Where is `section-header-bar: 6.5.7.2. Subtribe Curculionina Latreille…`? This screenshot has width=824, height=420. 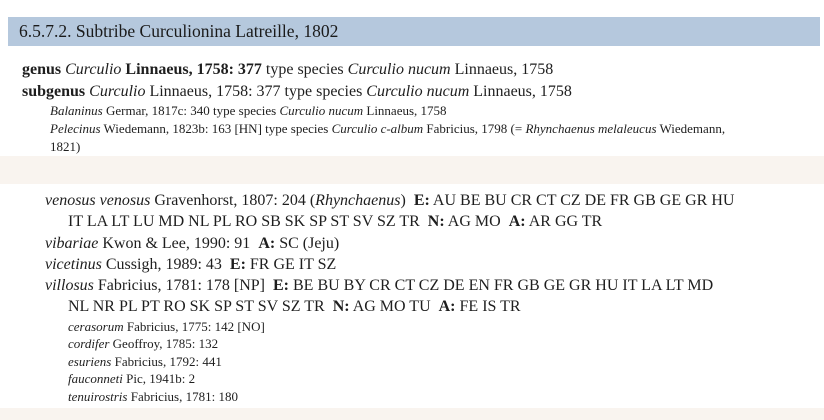 section-header-bar: 6.5.7.2. Subtribe Curculionina Latreille… is located at coordinates (414, 31).